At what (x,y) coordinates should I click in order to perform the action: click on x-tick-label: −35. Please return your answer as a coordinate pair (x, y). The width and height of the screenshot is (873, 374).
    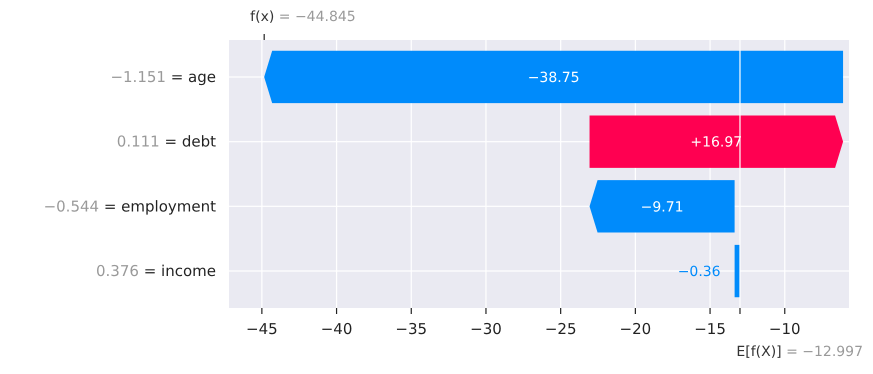
    Looking at the image, I should click on (411, 329).